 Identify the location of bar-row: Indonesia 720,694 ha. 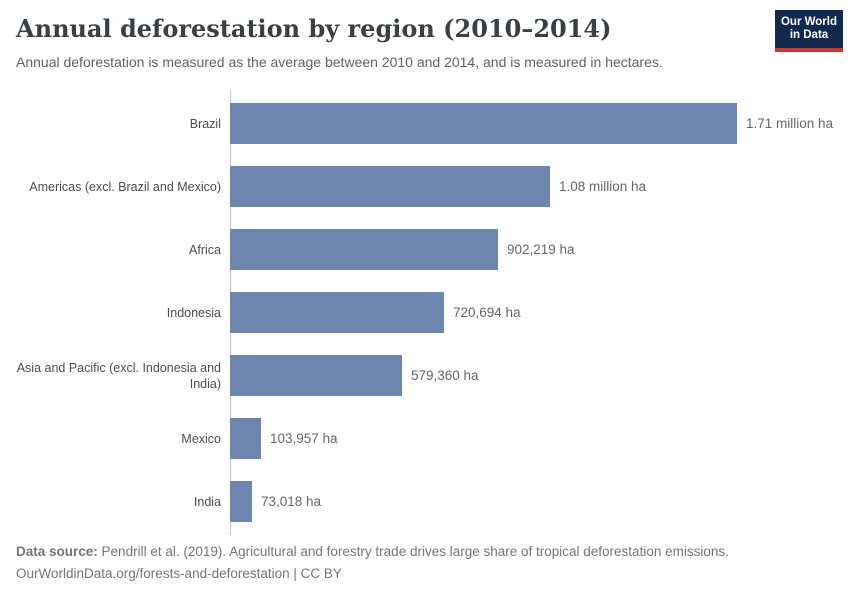
(425, 312).